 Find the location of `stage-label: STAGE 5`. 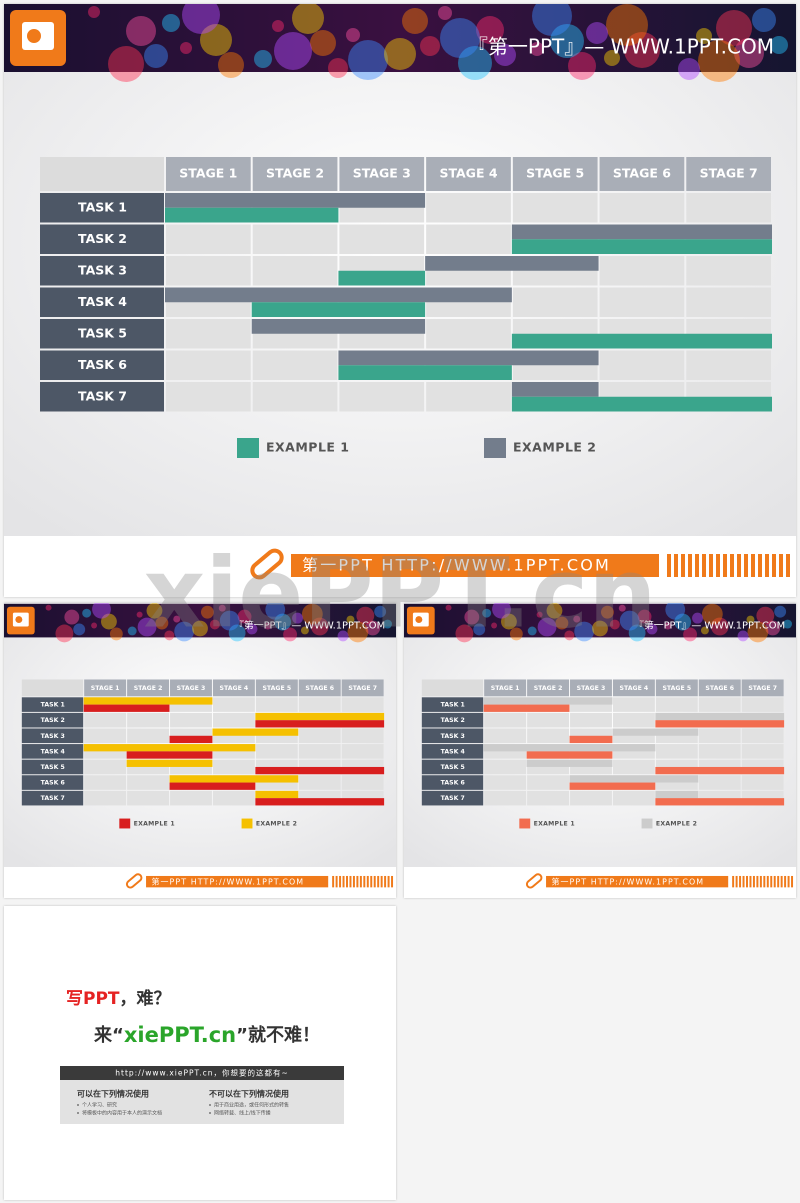

stage-label: STAGE 5 is located at coordinates (276, 688).